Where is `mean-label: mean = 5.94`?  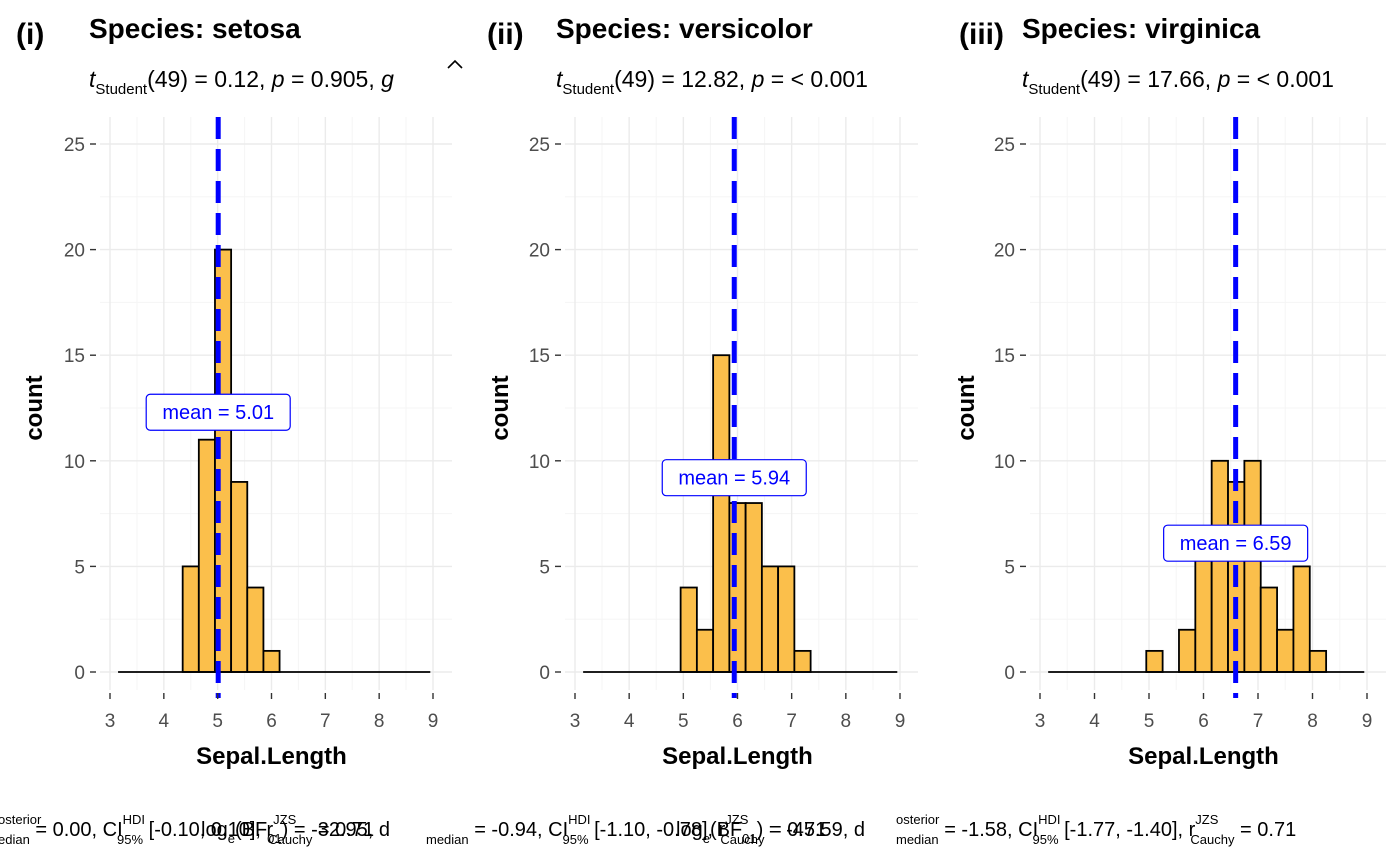
mean-label: mean = 5.94 is located at coordinates (734, 478).